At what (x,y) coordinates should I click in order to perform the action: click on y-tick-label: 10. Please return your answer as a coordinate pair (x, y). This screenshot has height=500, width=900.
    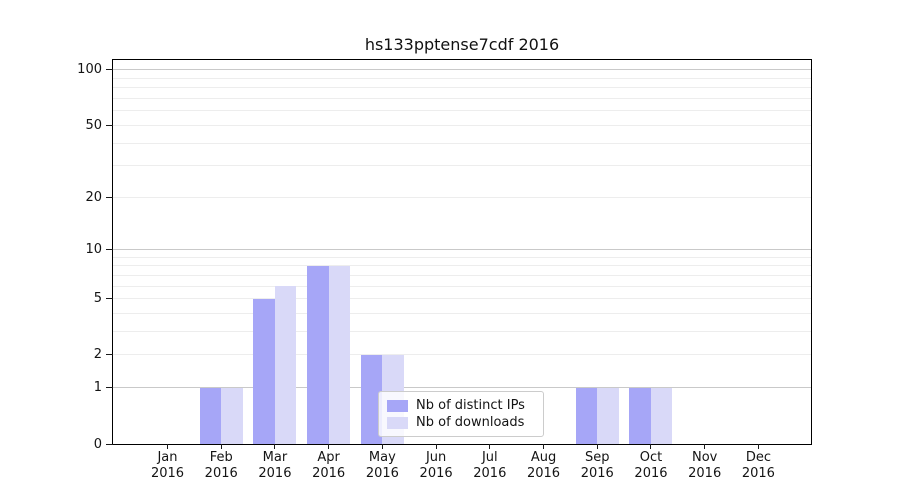
    Looking at the image, I should click on (93, 250).